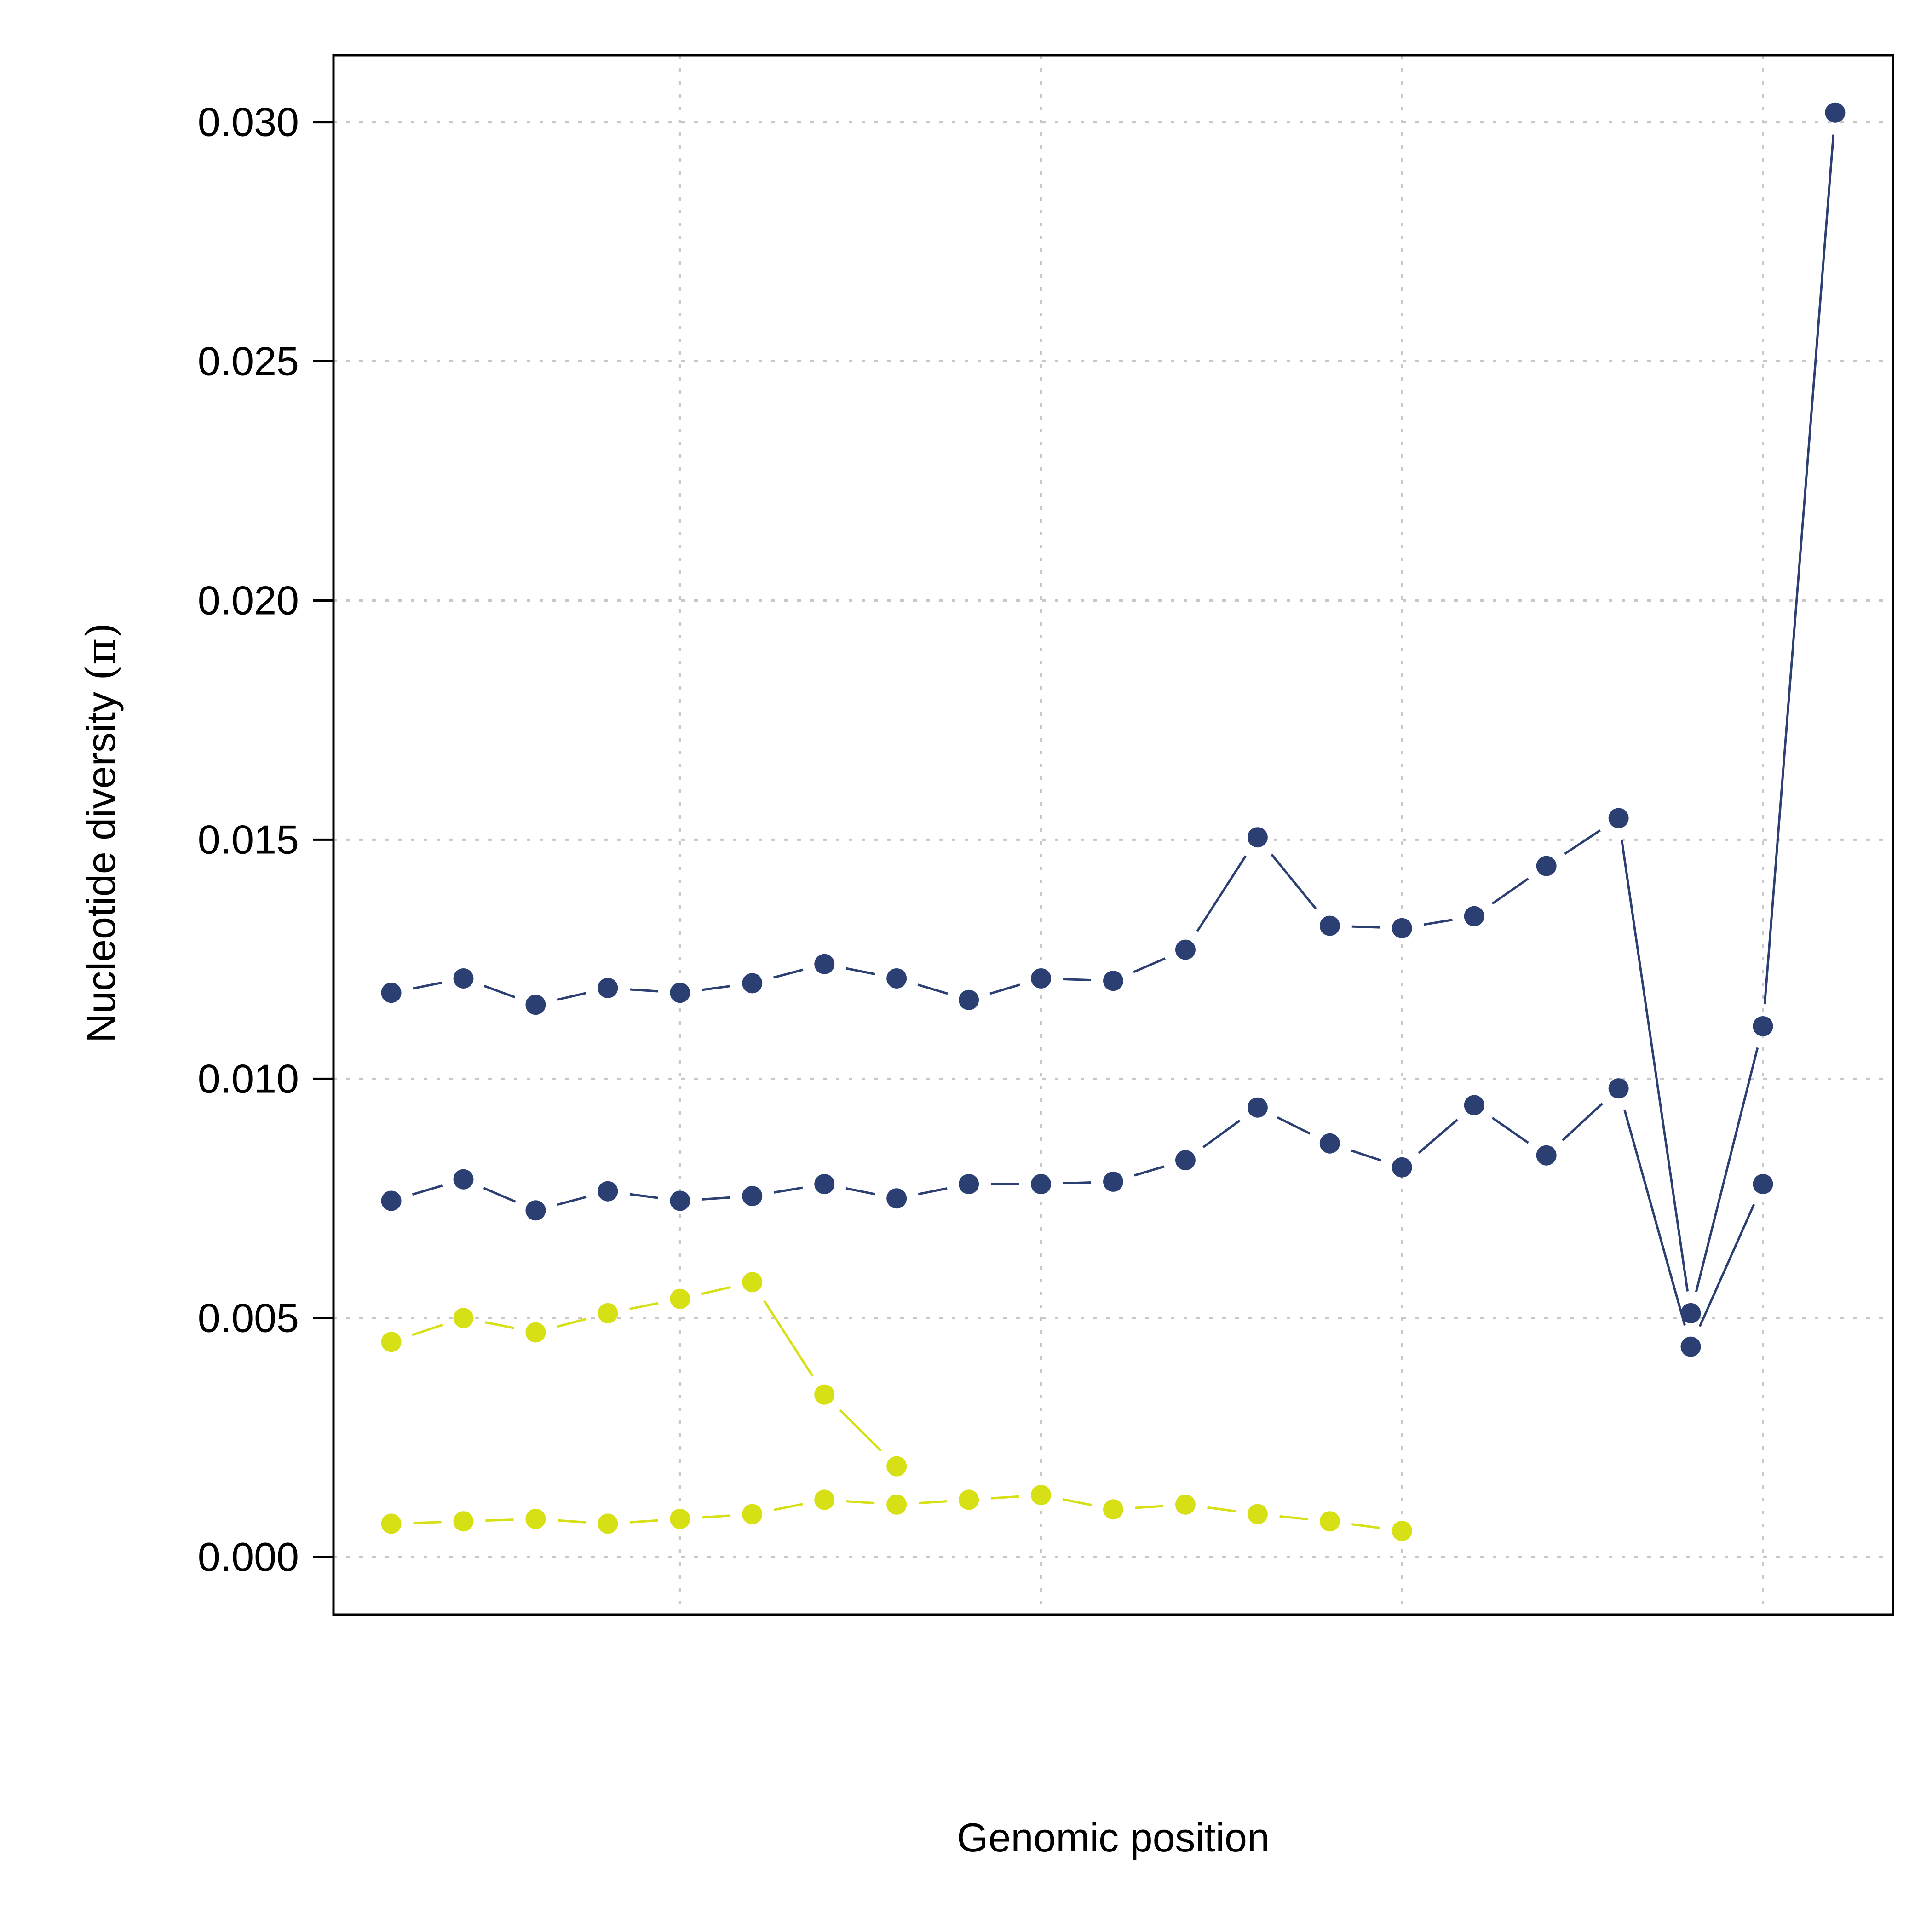  I want to click on y-axis-title: Nucleotide diversity (π), so click(101, 832).